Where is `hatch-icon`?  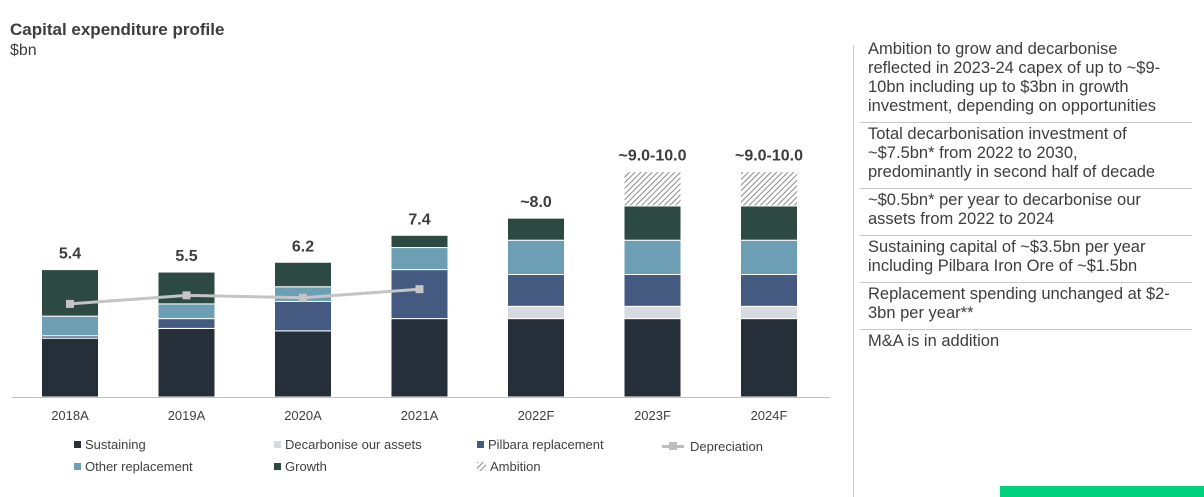
hatch-icon is located at coordinates (481, 466).